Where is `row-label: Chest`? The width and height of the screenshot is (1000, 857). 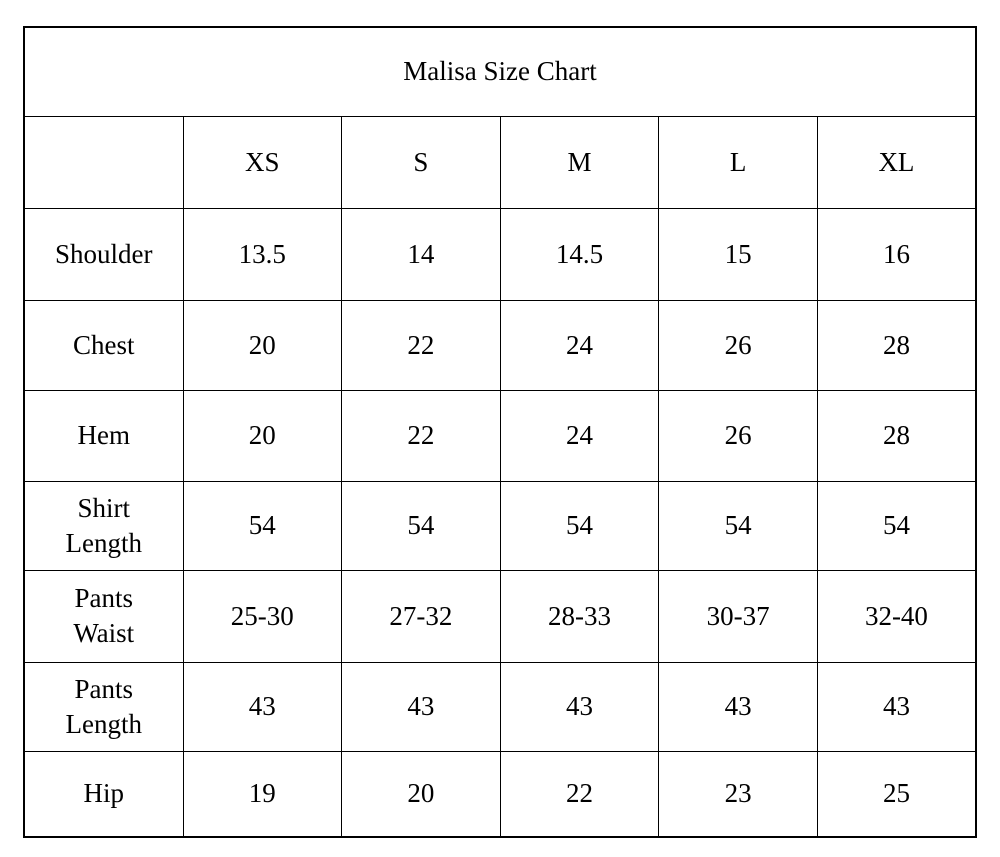
row-label: Chest is located at coordinates (103, 345).